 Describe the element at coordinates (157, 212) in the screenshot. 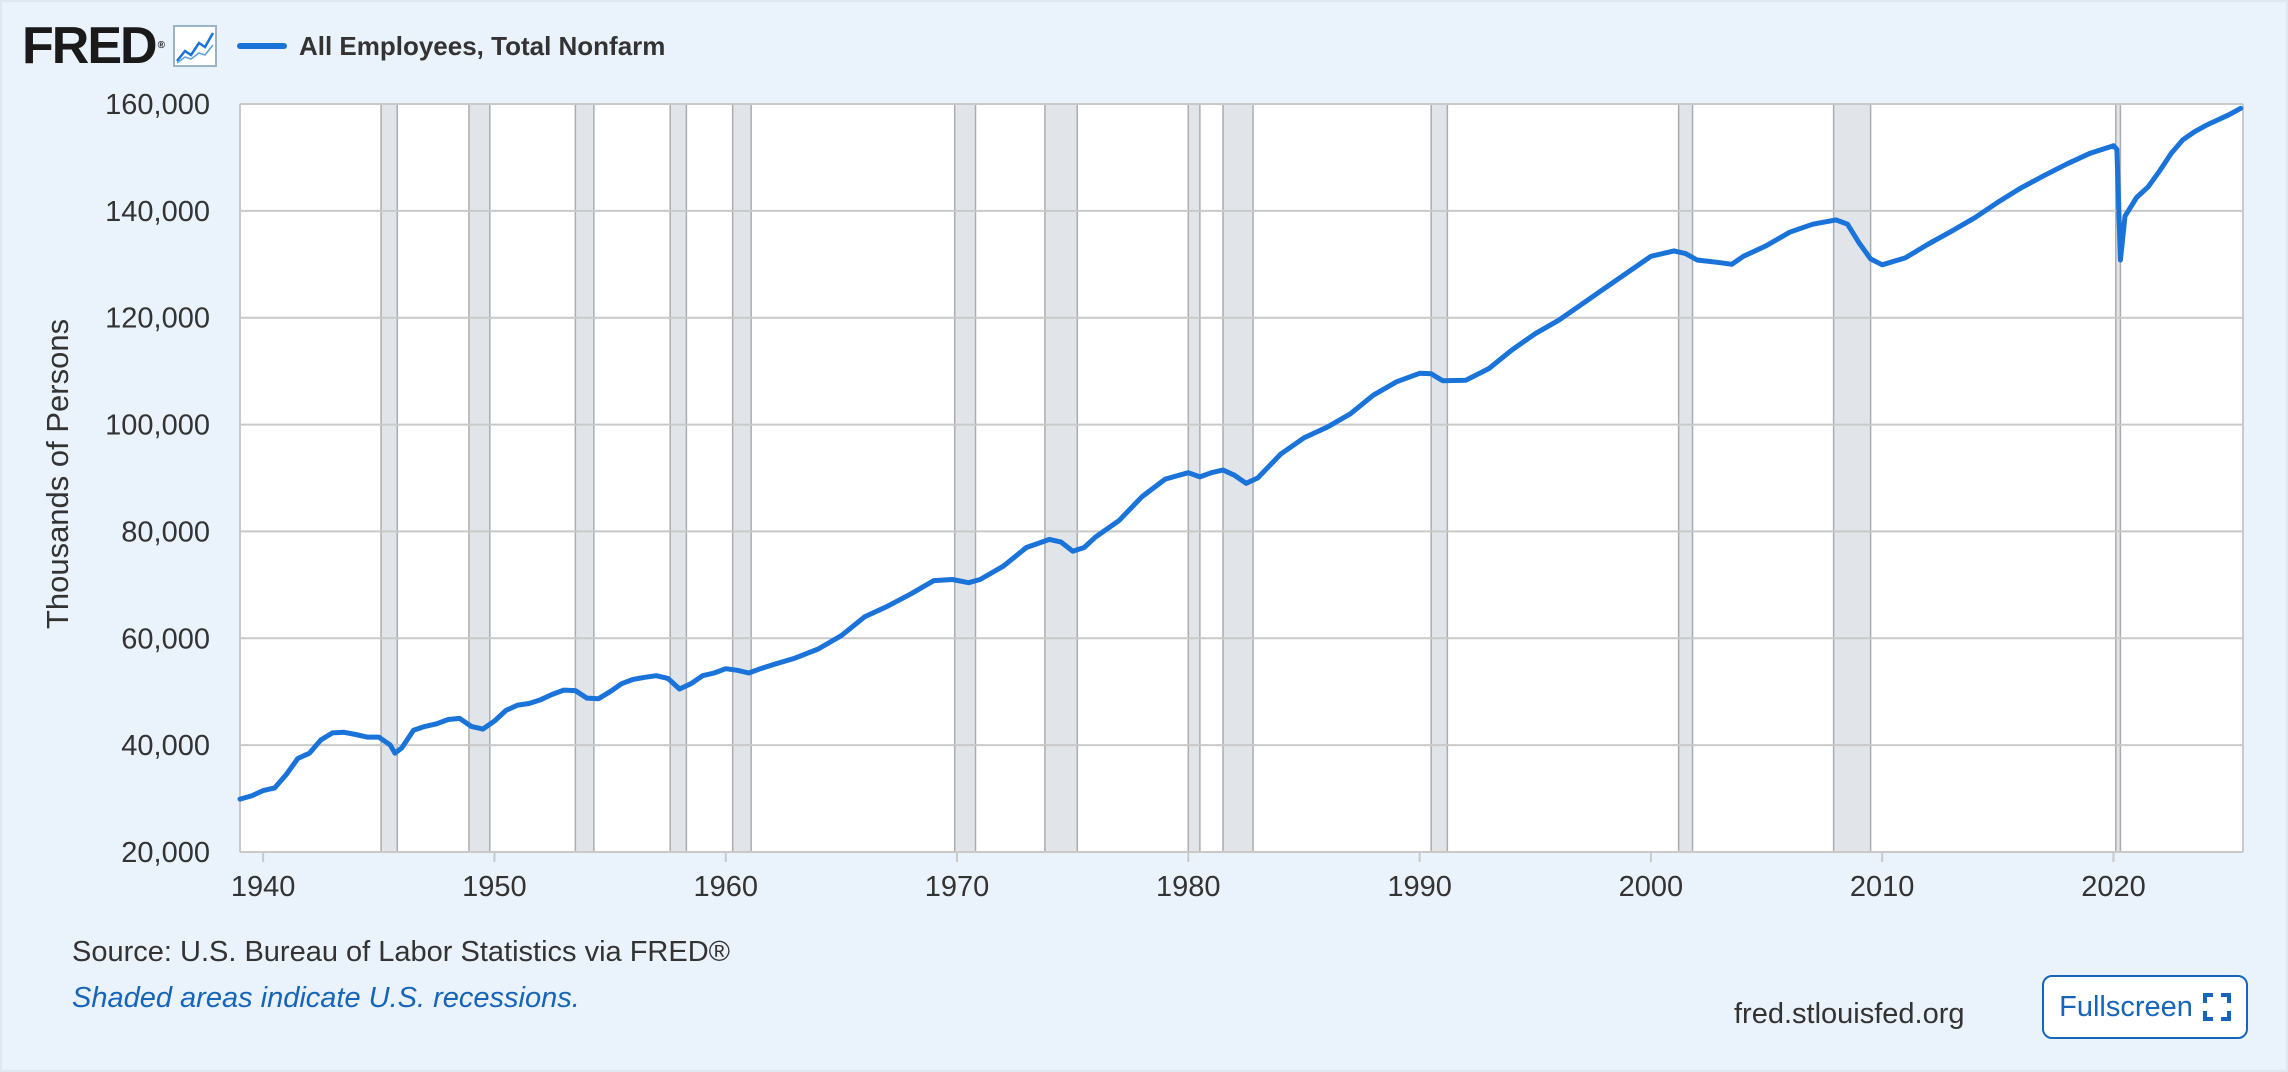

I see `y-tick-label: 140,000` at that location.